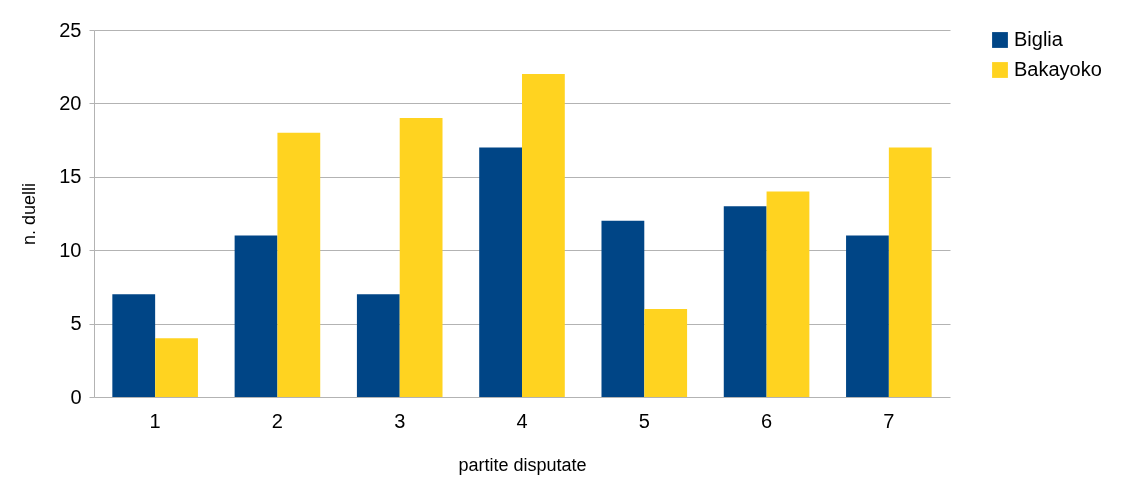 This screenshot has height=489, width=1122. Describe the element at coordinates (76, 396) in the screenshot. I see `y-tick-label: 0` at that location.